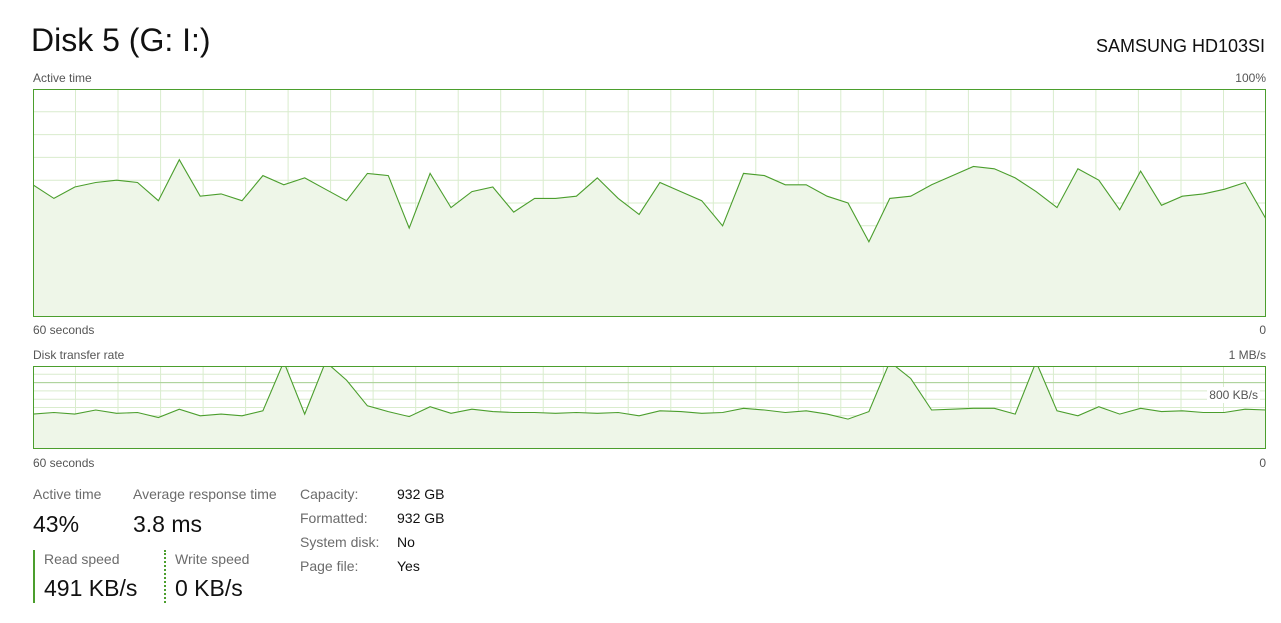 The image size is (1281, 623). I want to click on avg-response-stat: Average response time 3.8 ms, so click(205, 511).